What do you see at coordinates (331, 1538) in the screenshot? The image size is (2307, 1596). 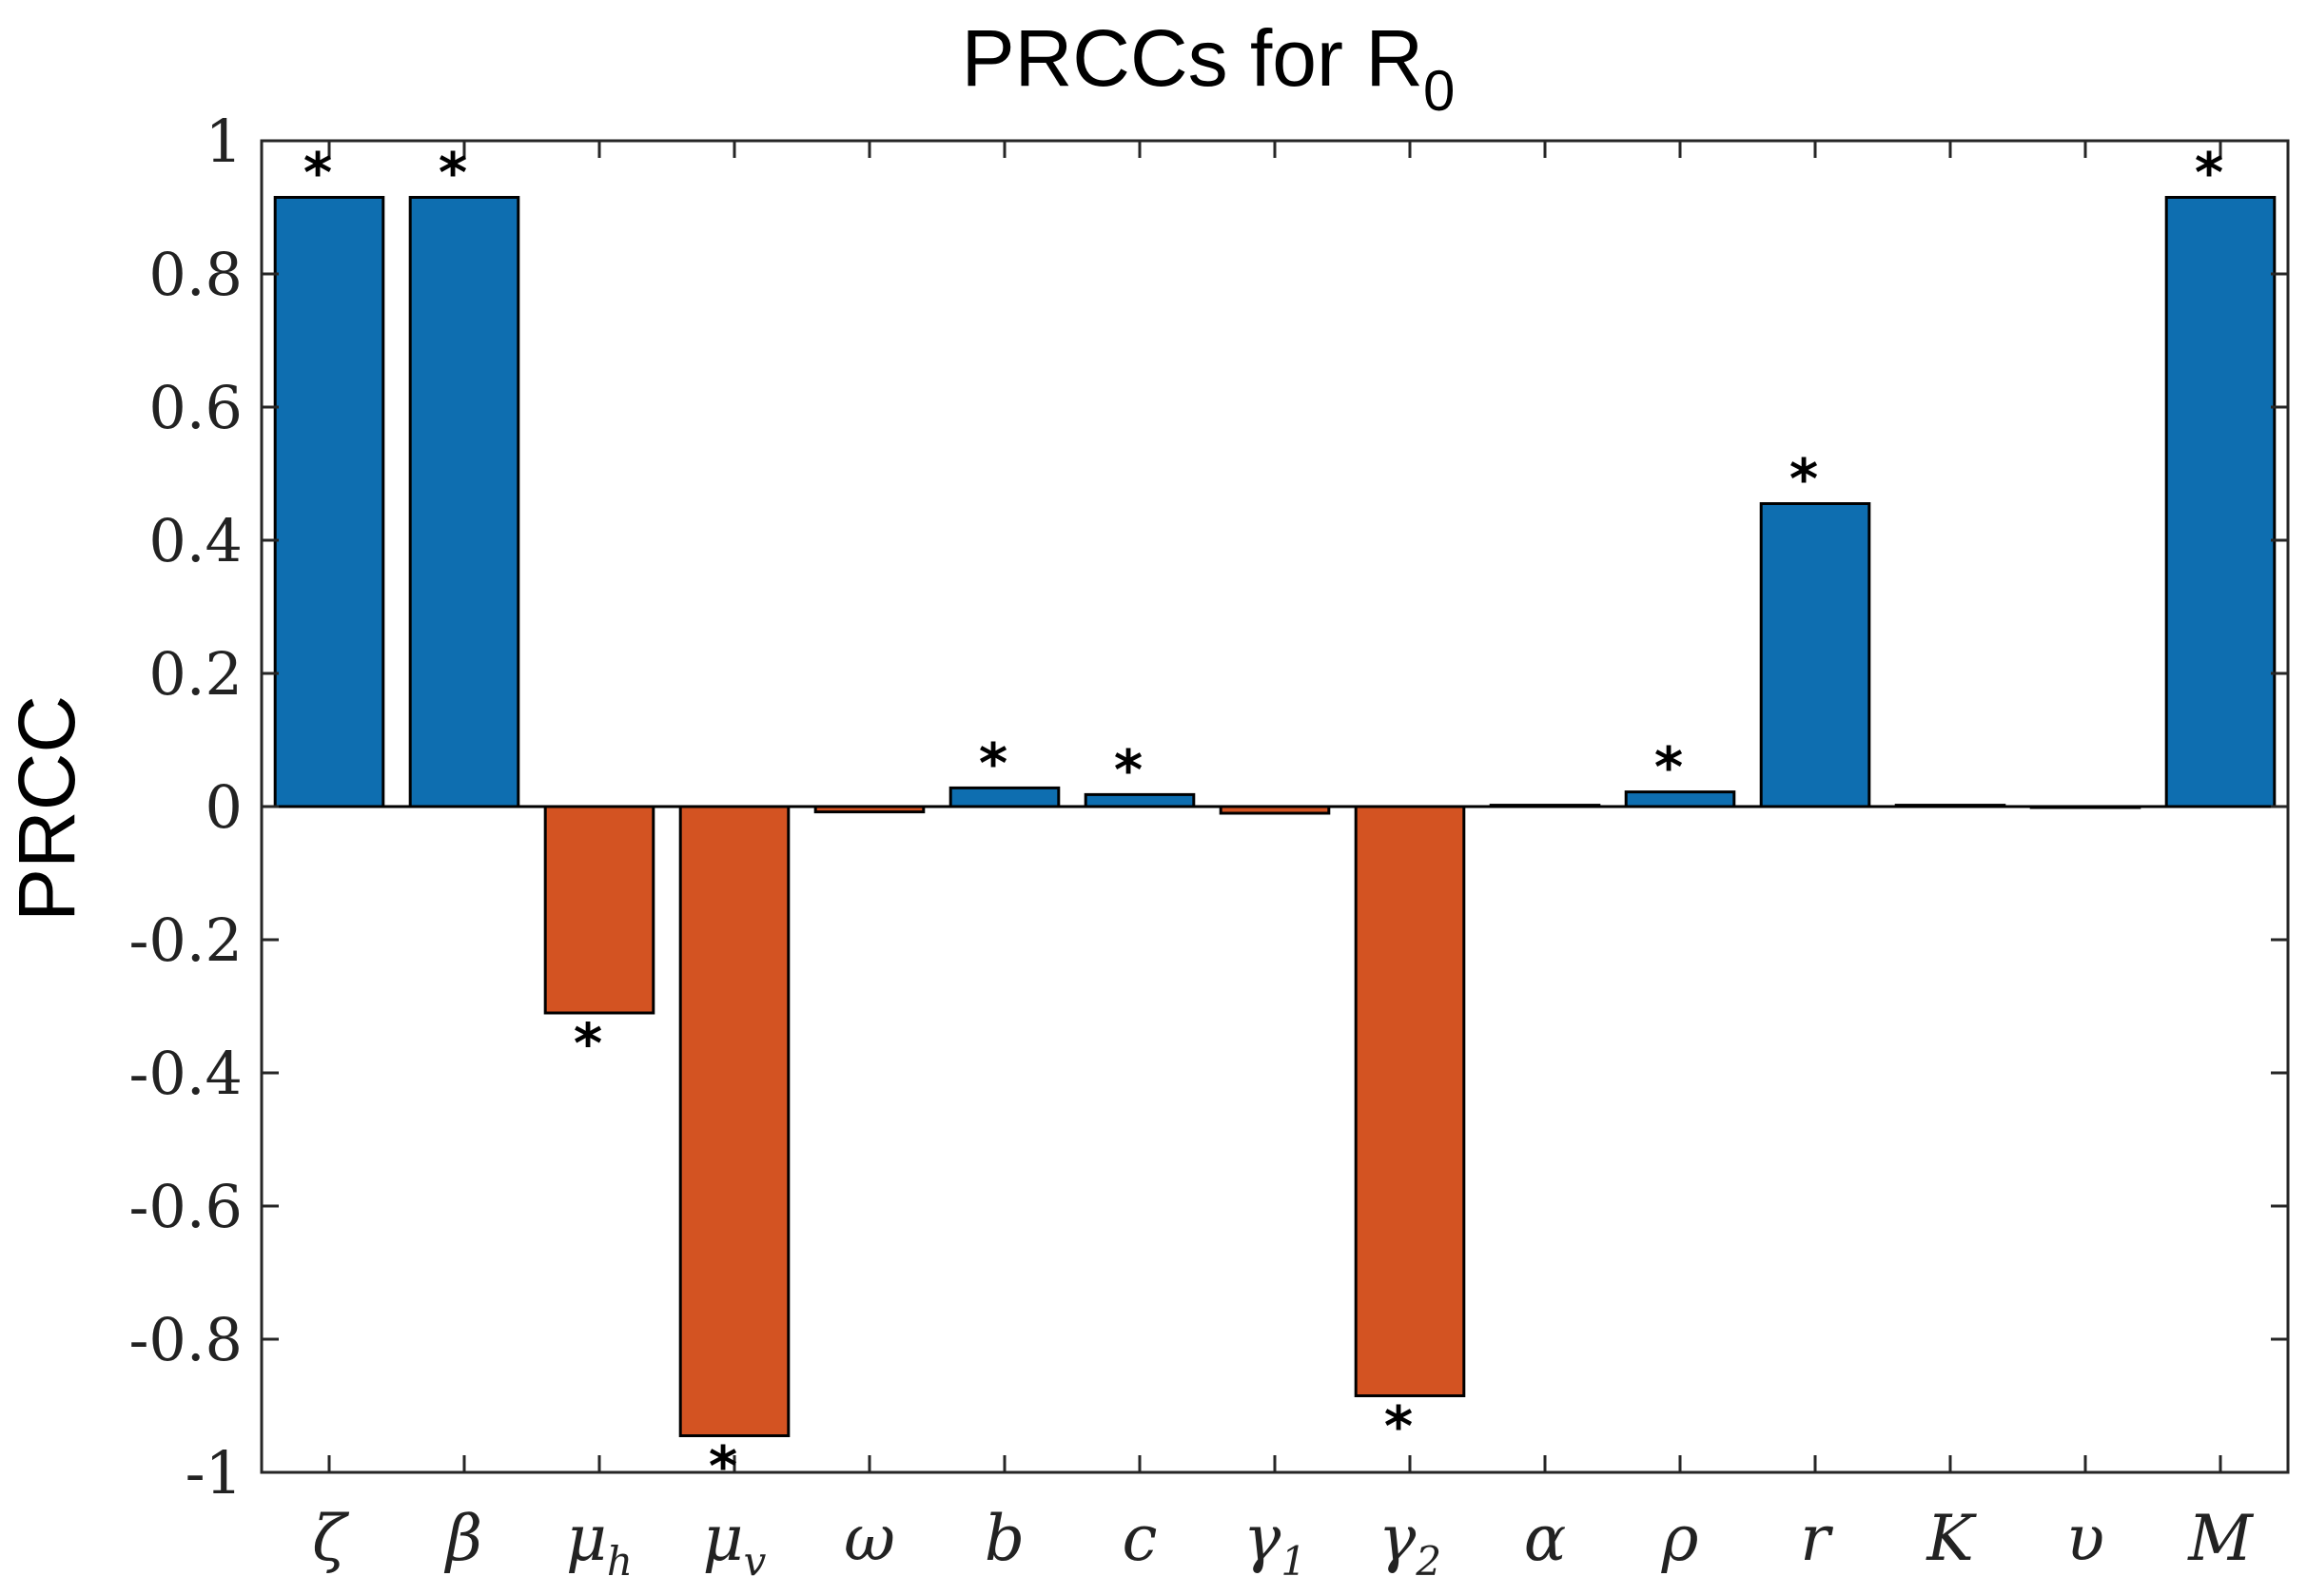 I see `x-tick-label: ζ` at bounding box center [331, 1538].